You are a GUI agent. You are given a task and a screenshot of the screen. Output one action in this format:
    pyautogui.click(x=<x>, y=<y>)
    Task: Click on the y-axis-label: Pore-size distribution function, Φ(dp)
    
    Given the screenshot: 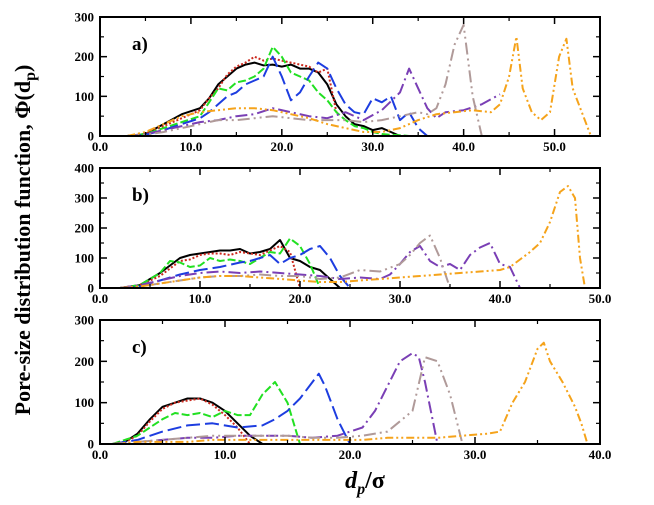 What is the action you would take?
    pyautogui.click(x=24, y=240)
    